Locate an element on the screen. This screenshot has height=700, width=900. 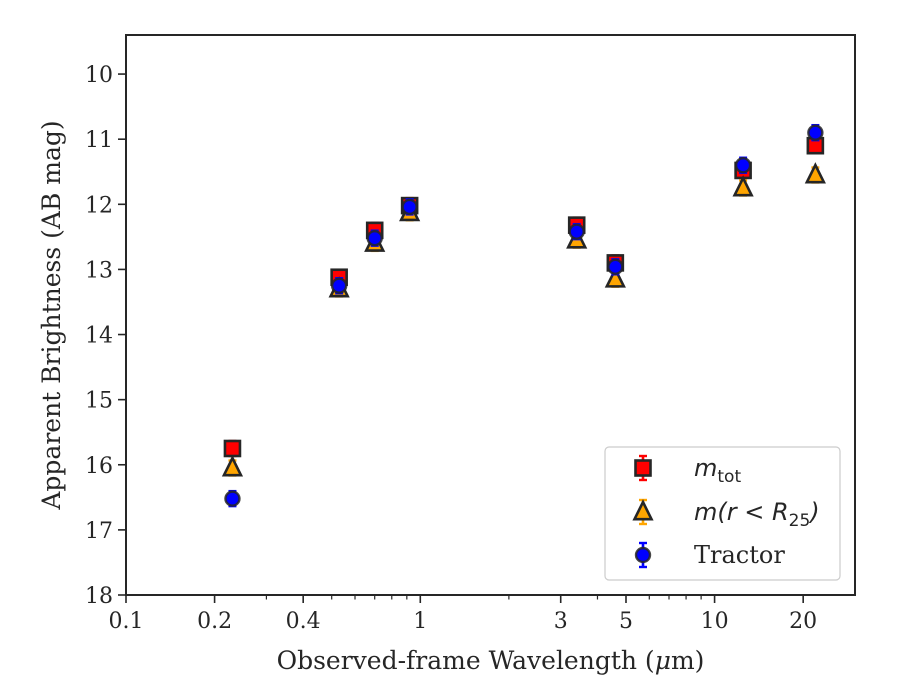
legend-marker-square is located at coordinates (643, 468).